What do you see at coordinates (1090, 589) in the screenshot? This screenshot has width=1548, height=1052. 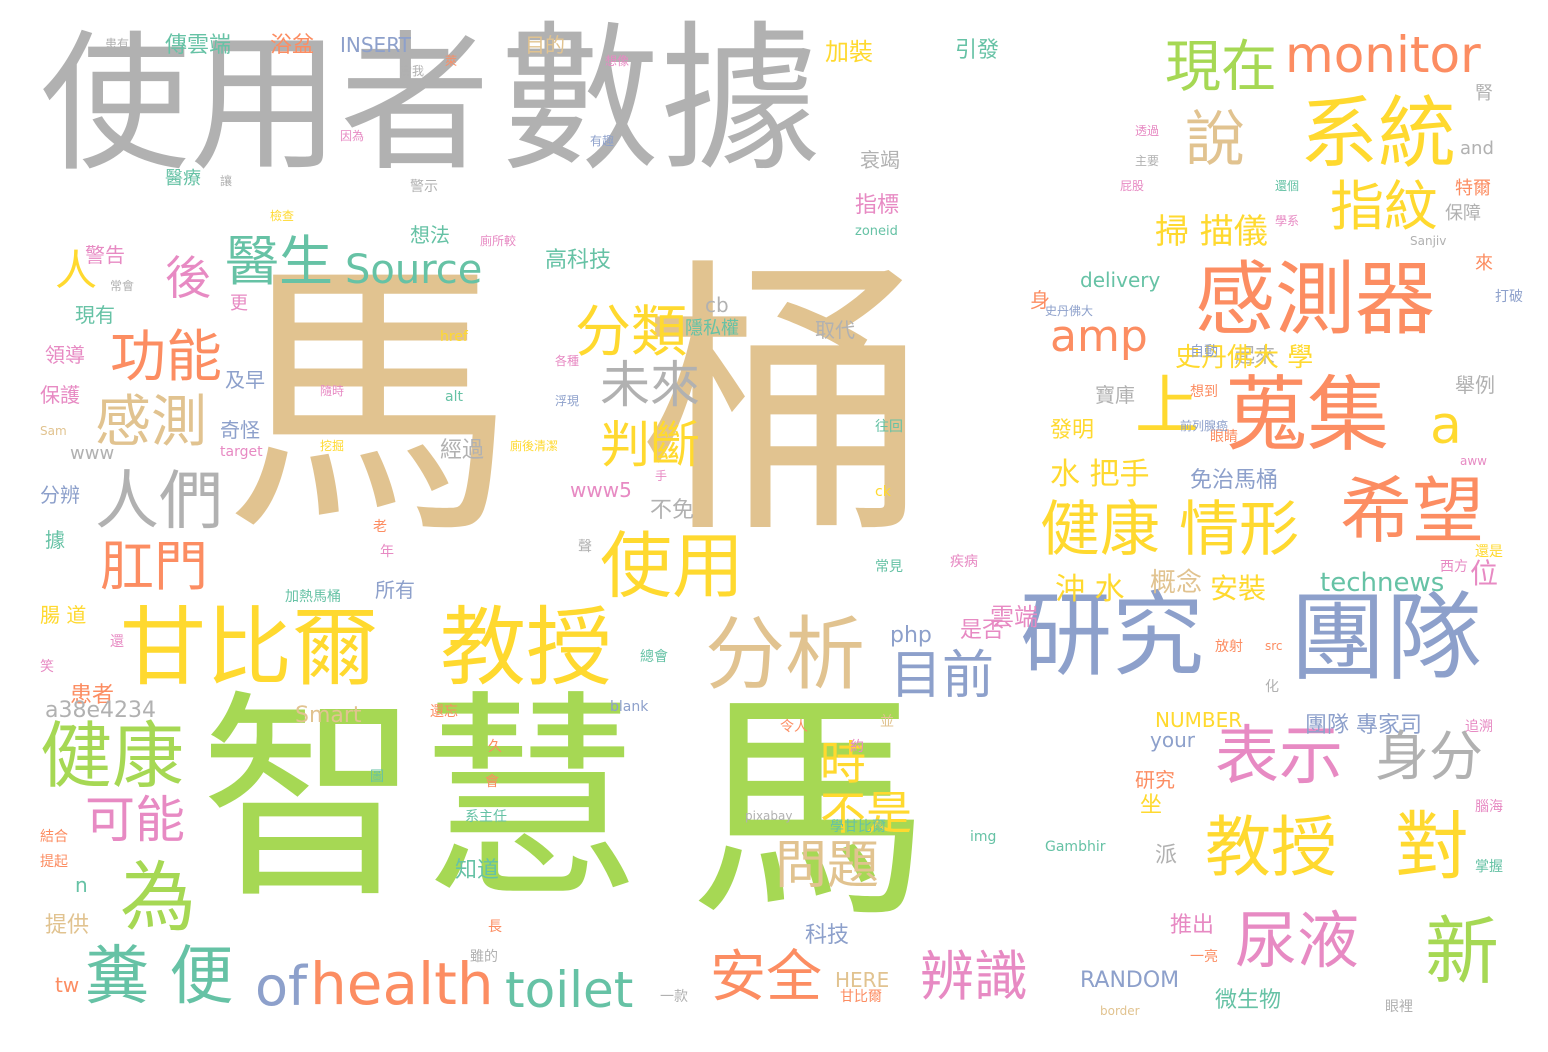 I see `word-chongshui: 沖 水` at bounding box center [1090, 589].